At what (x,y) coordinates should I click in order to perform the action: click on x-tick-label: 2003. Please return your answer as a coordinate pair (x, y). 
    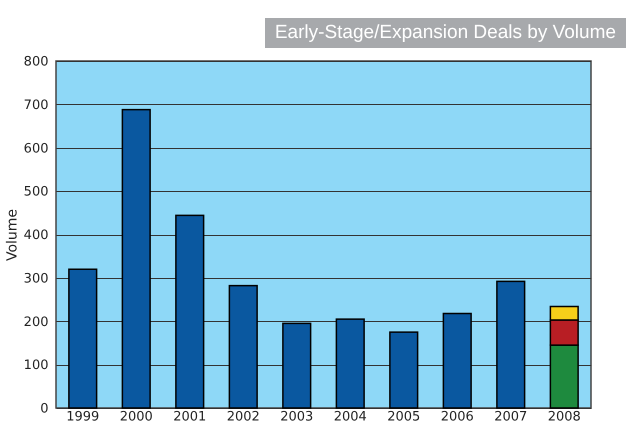
    Looking at the image, I should click on (297, 417).